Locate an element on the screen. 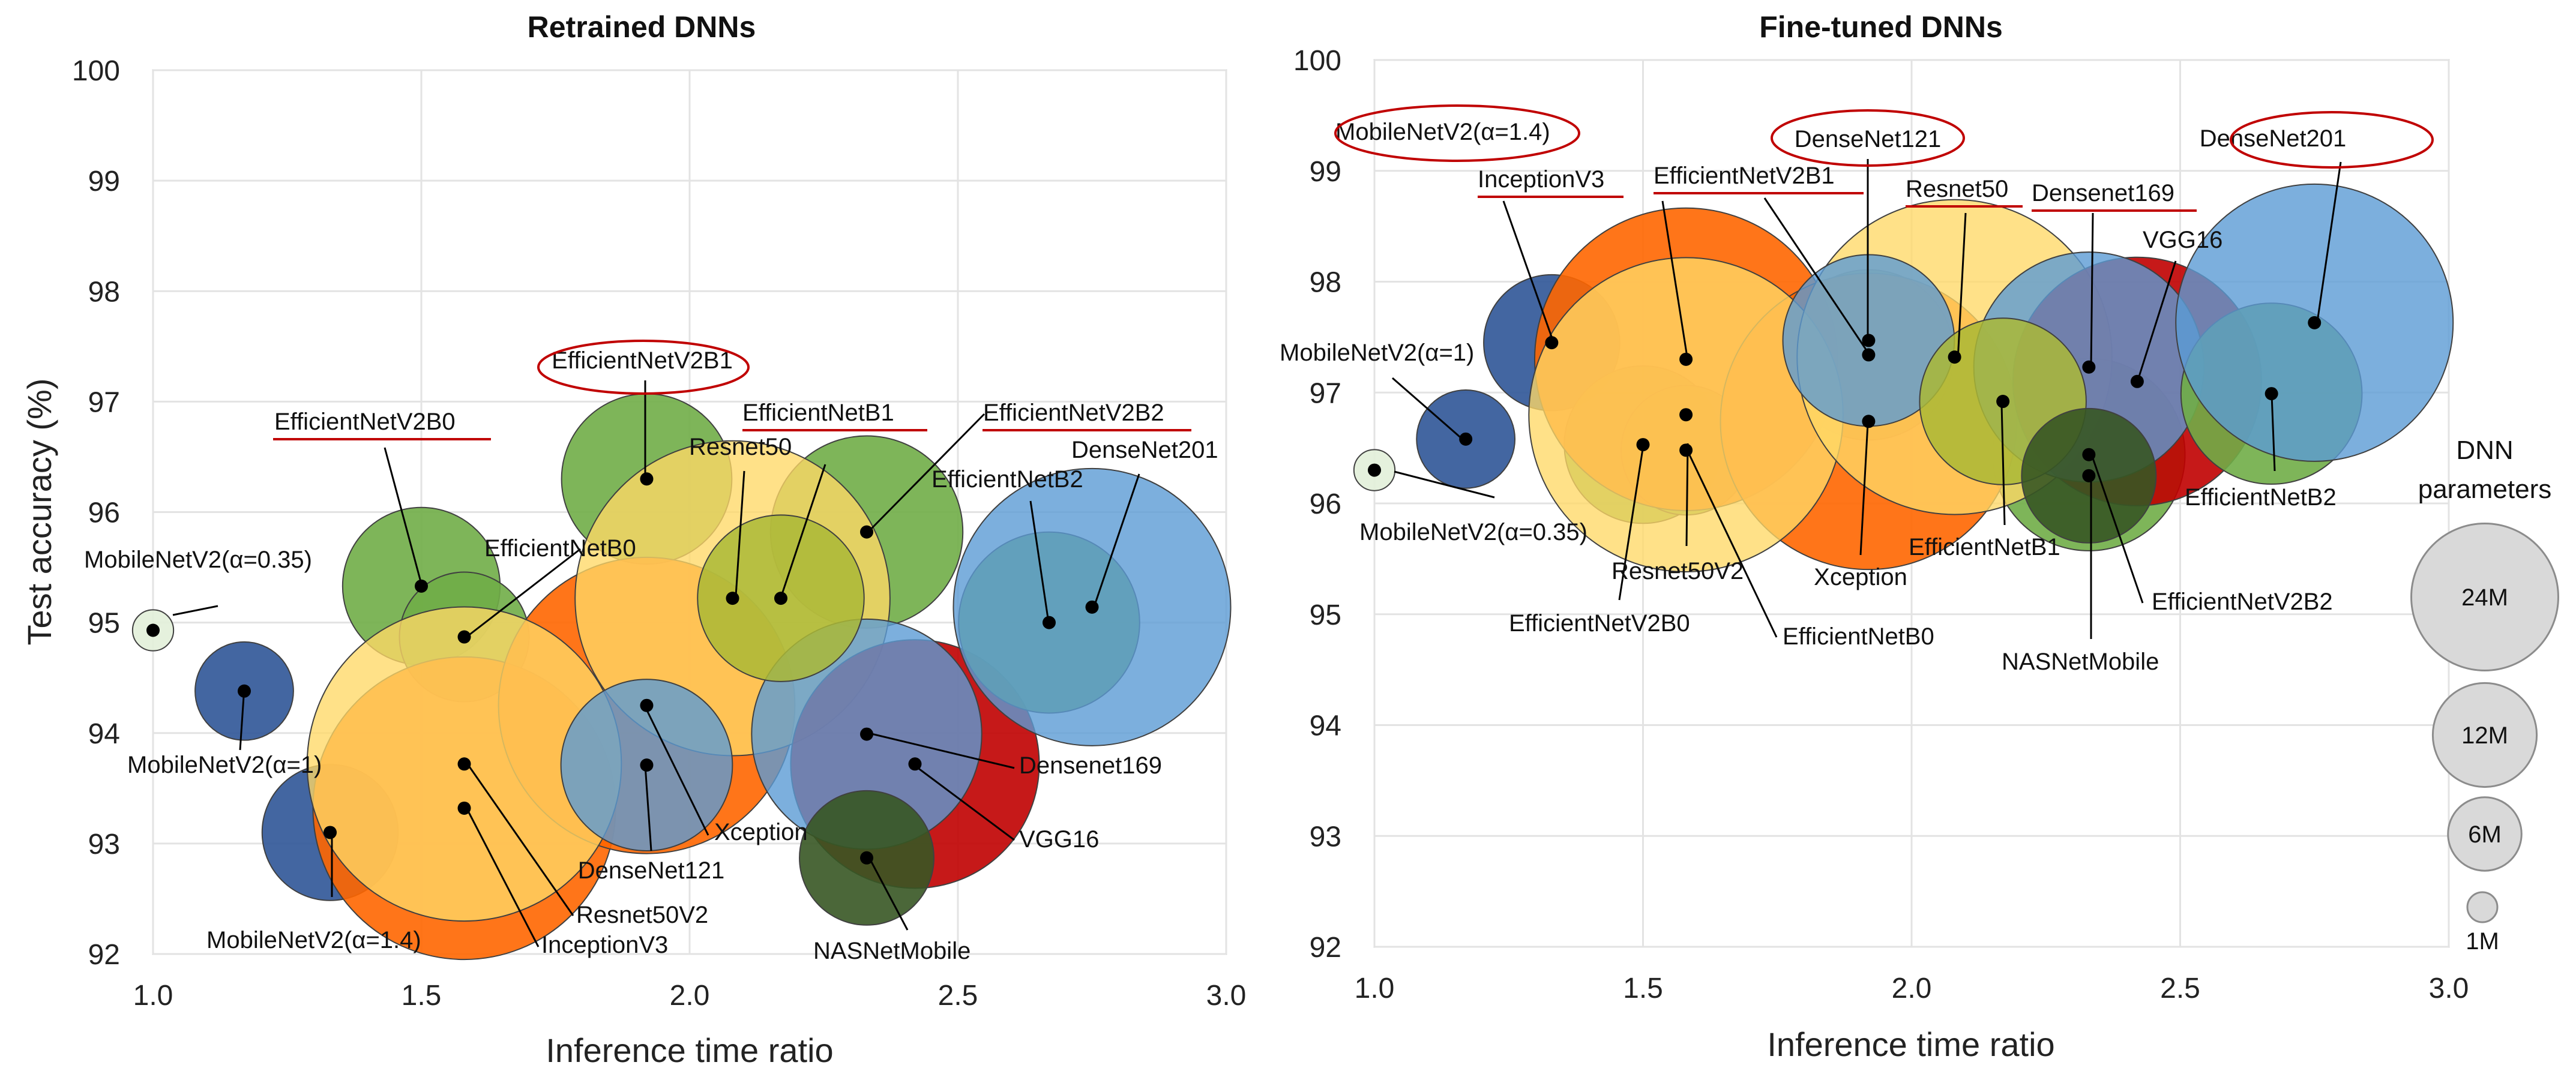 The height and width of the screenshot is (1083, 2576). callout-line-mobilenetv2-a1 is located at coordinates (242, 724).